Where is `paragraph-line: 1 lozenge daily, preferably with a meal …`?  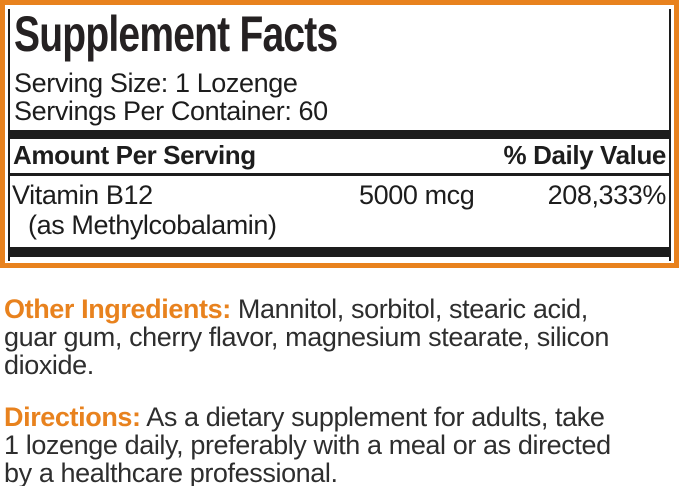 paragraph-line: 1 lozenge daily, preferably with a meal … is located at coordinates (307, 445).